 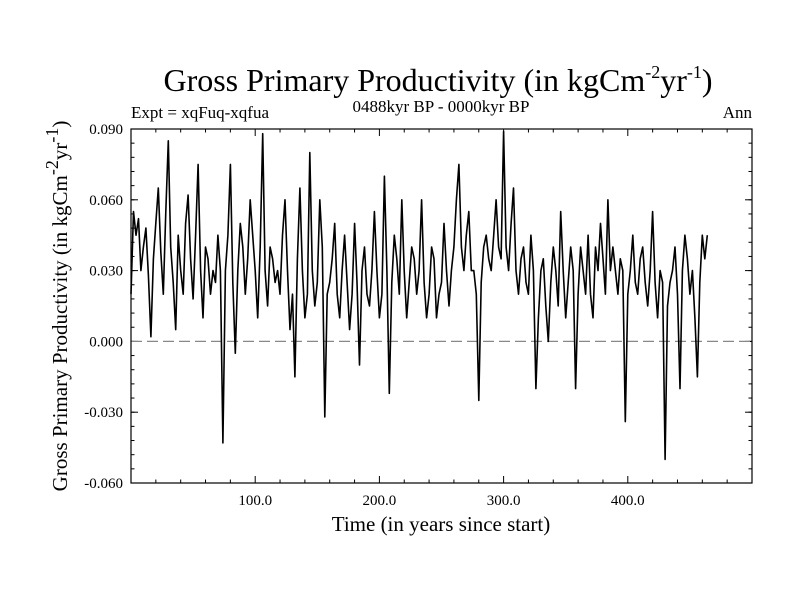 I want to click on season-label: Ann, so click(x=738, y=112).